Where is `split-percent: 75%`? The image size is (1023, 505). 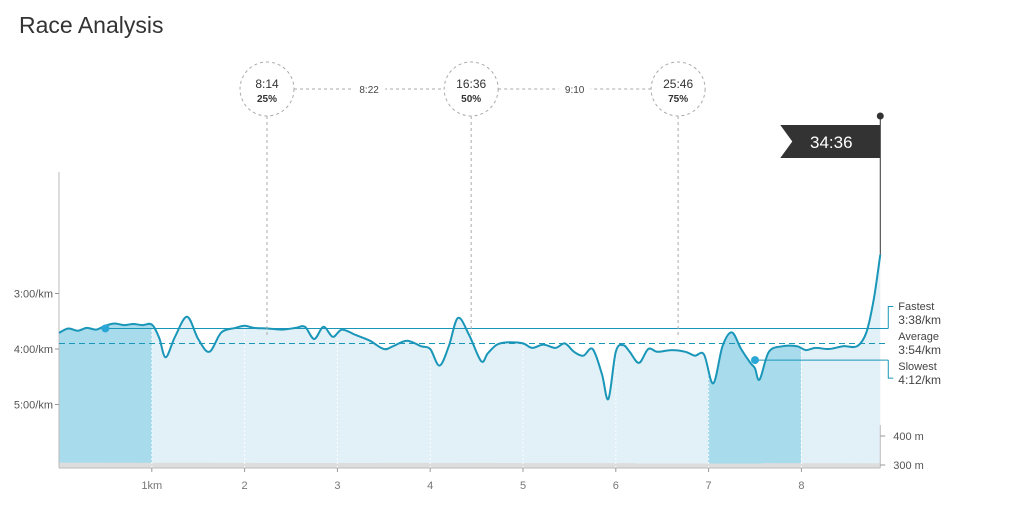
split-percent: 75% is located at coordinates (678, 99).